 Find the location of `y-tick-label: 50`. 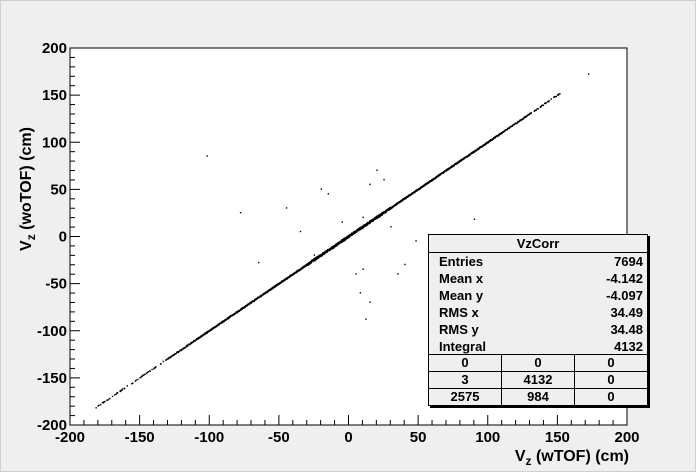

y-tick-label: 50 is located at coordinates (58, 189).